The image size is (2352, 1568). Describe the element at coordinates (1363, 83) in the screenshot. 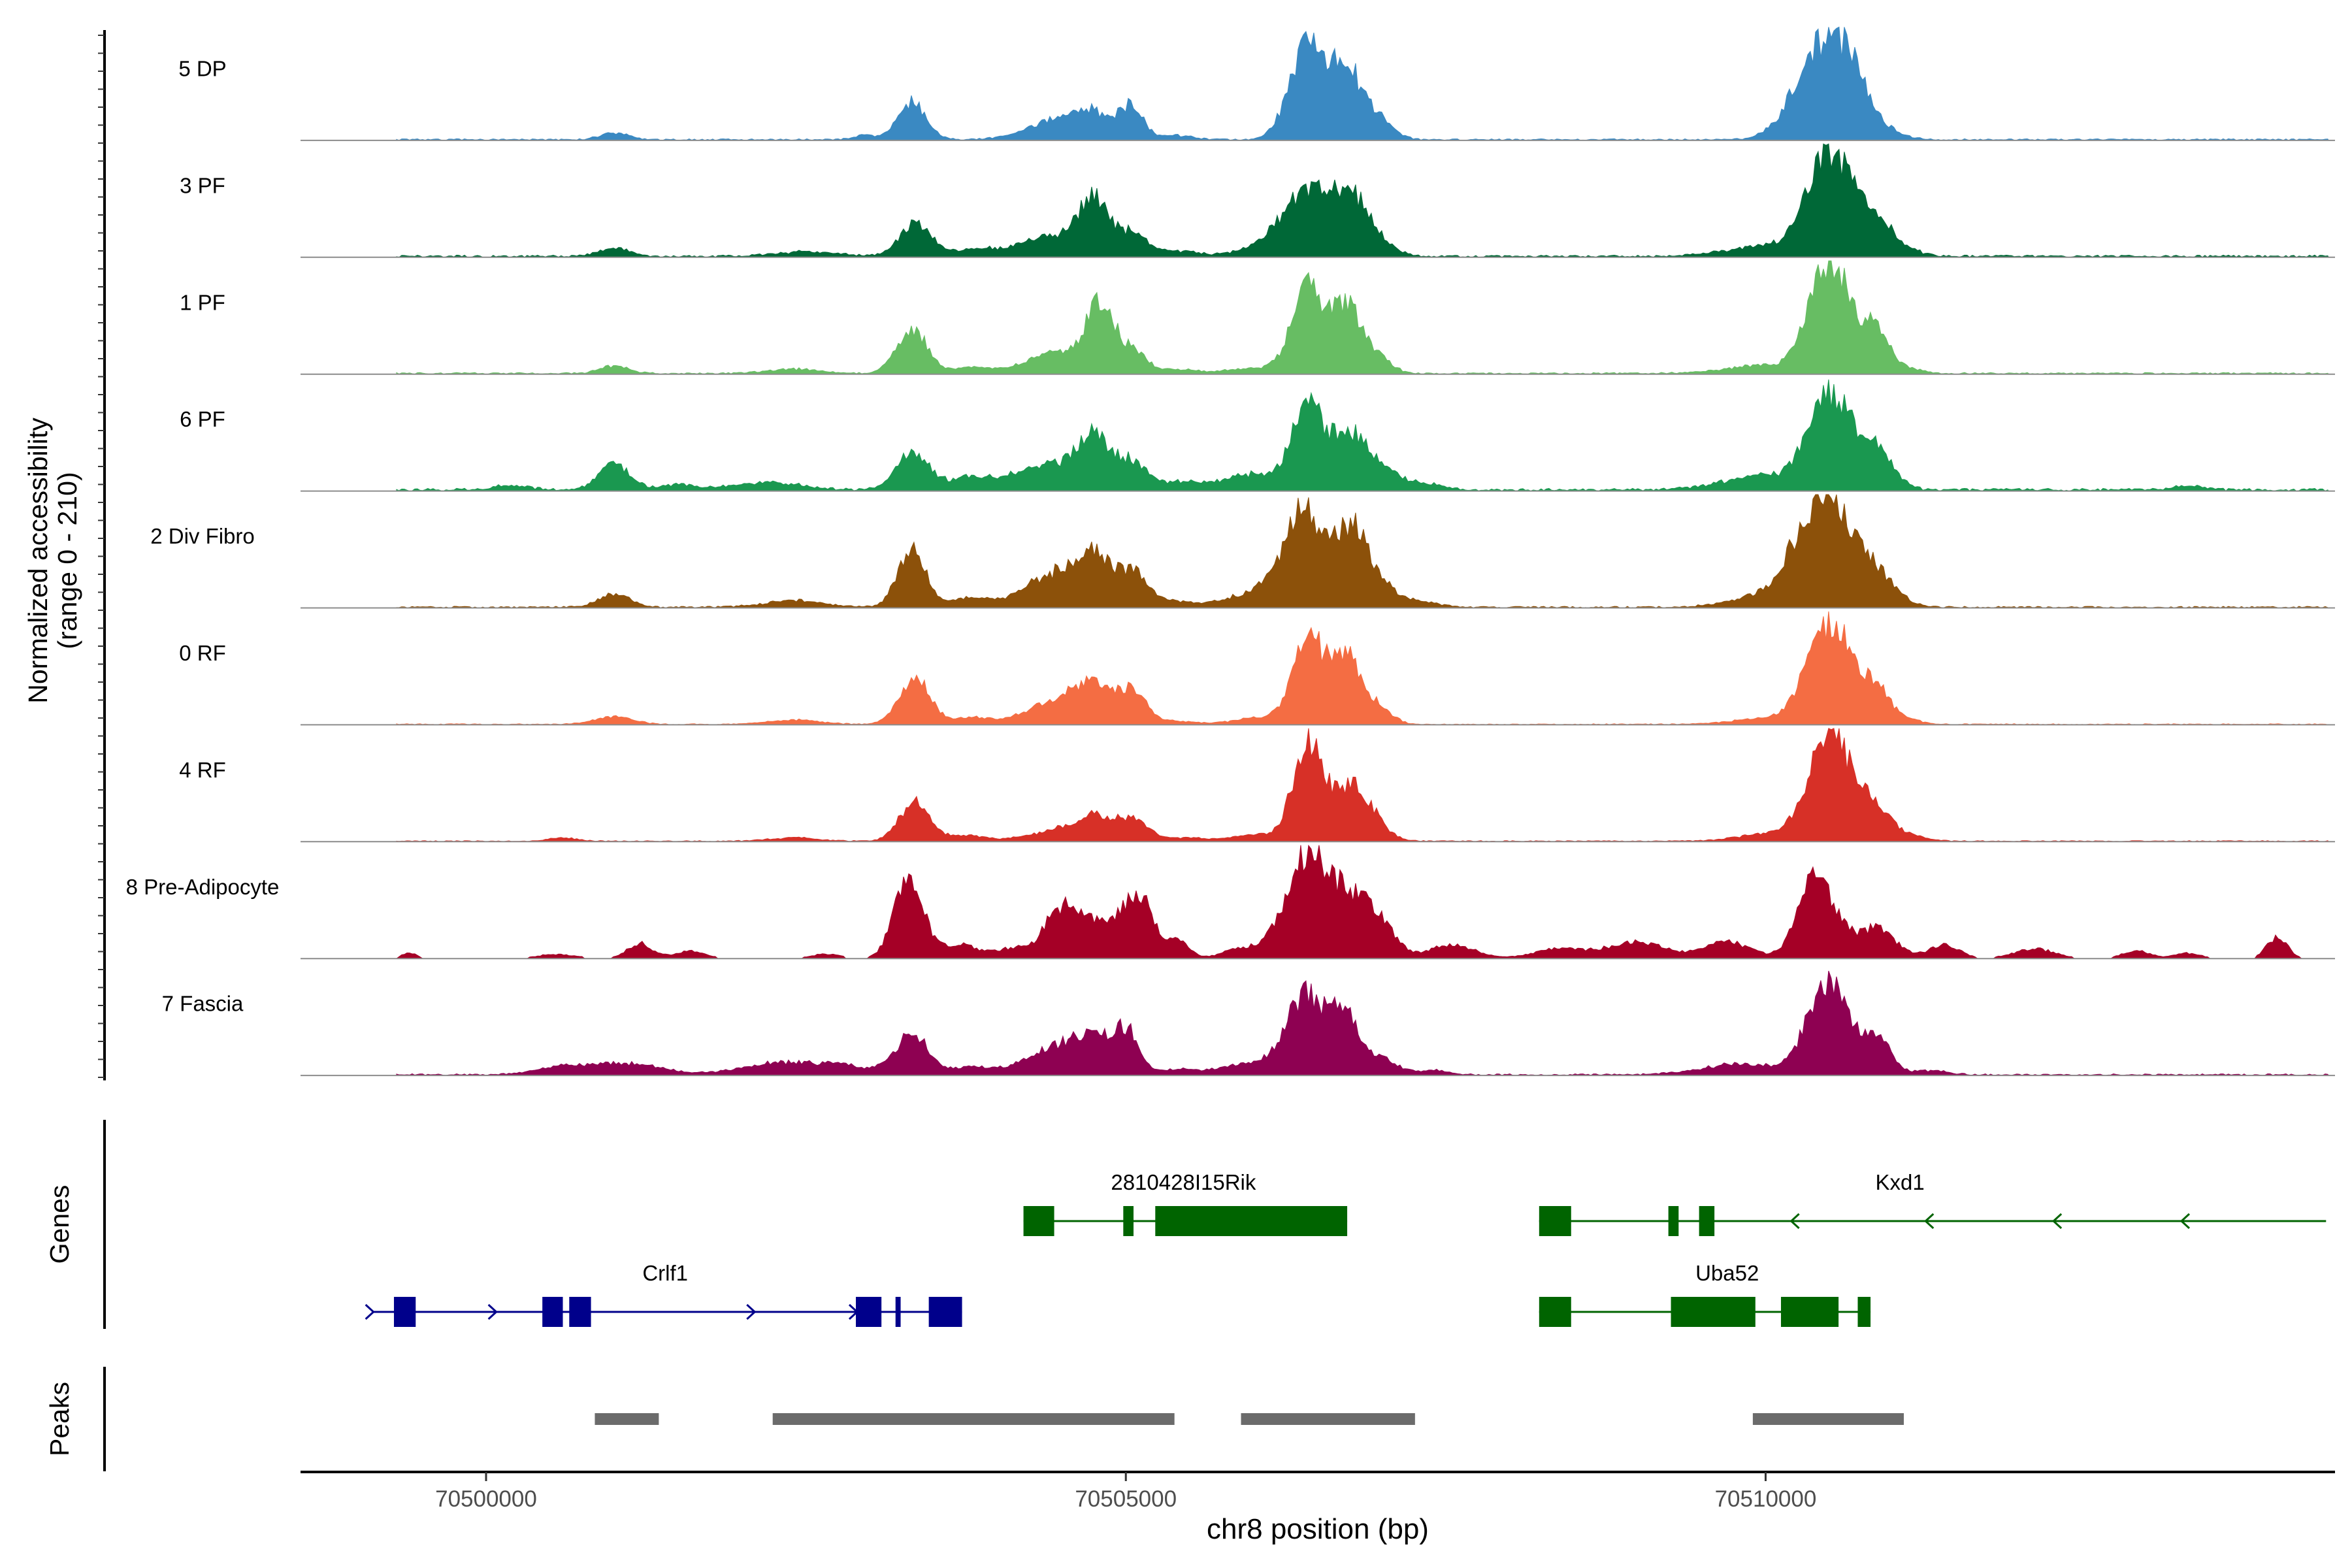

I see `coverage-area-5-dp` at that location.